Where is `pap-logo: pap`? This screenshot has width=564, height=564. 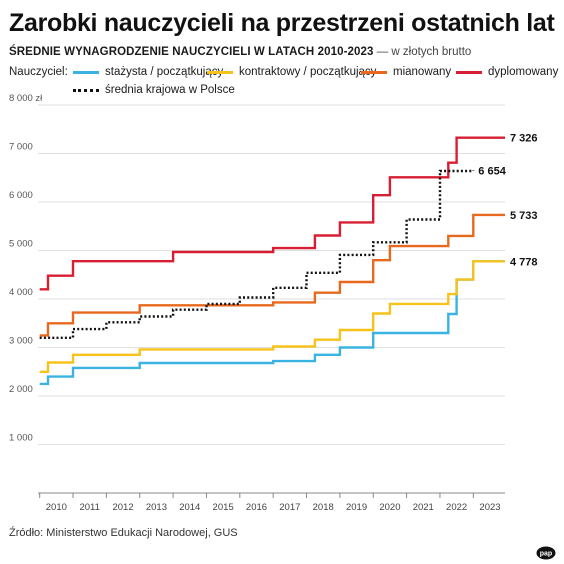 pap-logo: pap is located at coordinates (546, 553).